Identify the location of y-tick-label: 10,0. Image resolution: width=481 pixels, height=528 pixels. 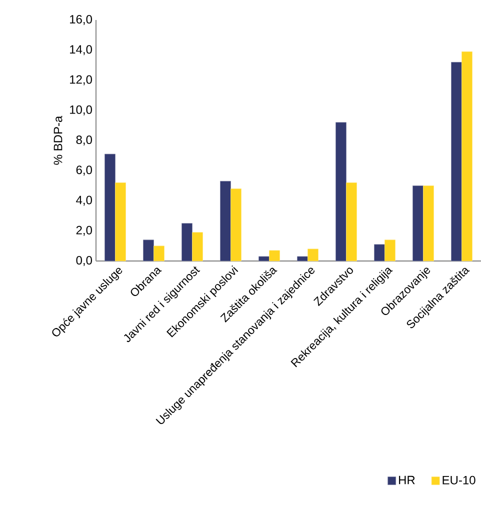
(81, 110).